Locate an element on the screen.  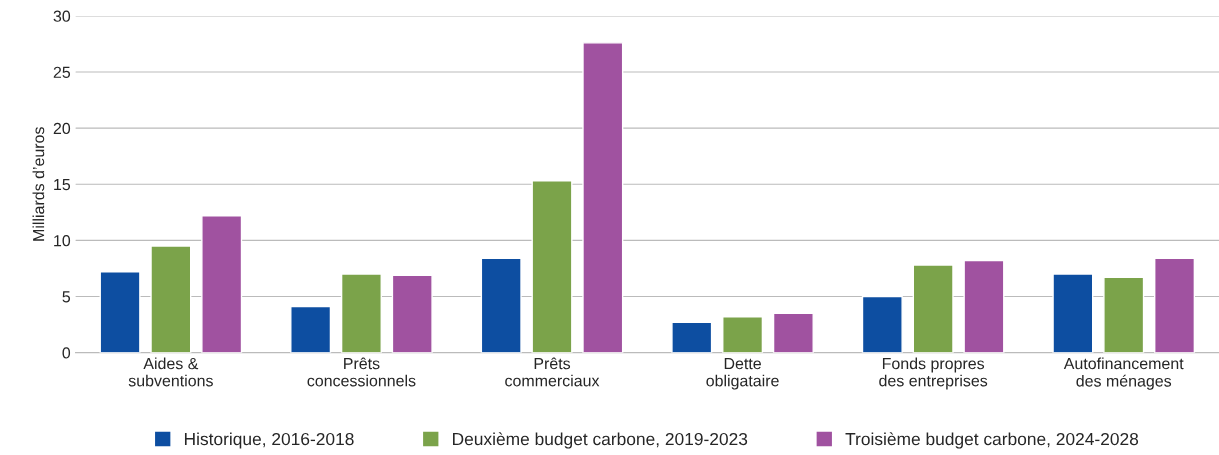
y-tick-label: 0 is located at coordinates (66, 353).